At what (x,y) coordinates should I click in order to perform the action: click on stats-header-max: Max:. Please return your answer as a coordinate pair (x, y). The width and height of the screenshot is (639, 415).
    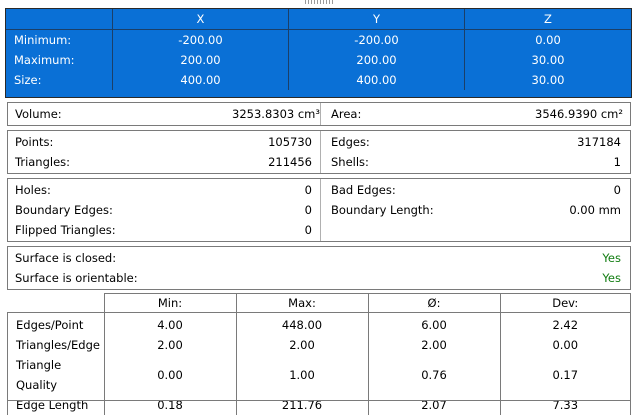
    Looking at the image, I should click on (302, 303).